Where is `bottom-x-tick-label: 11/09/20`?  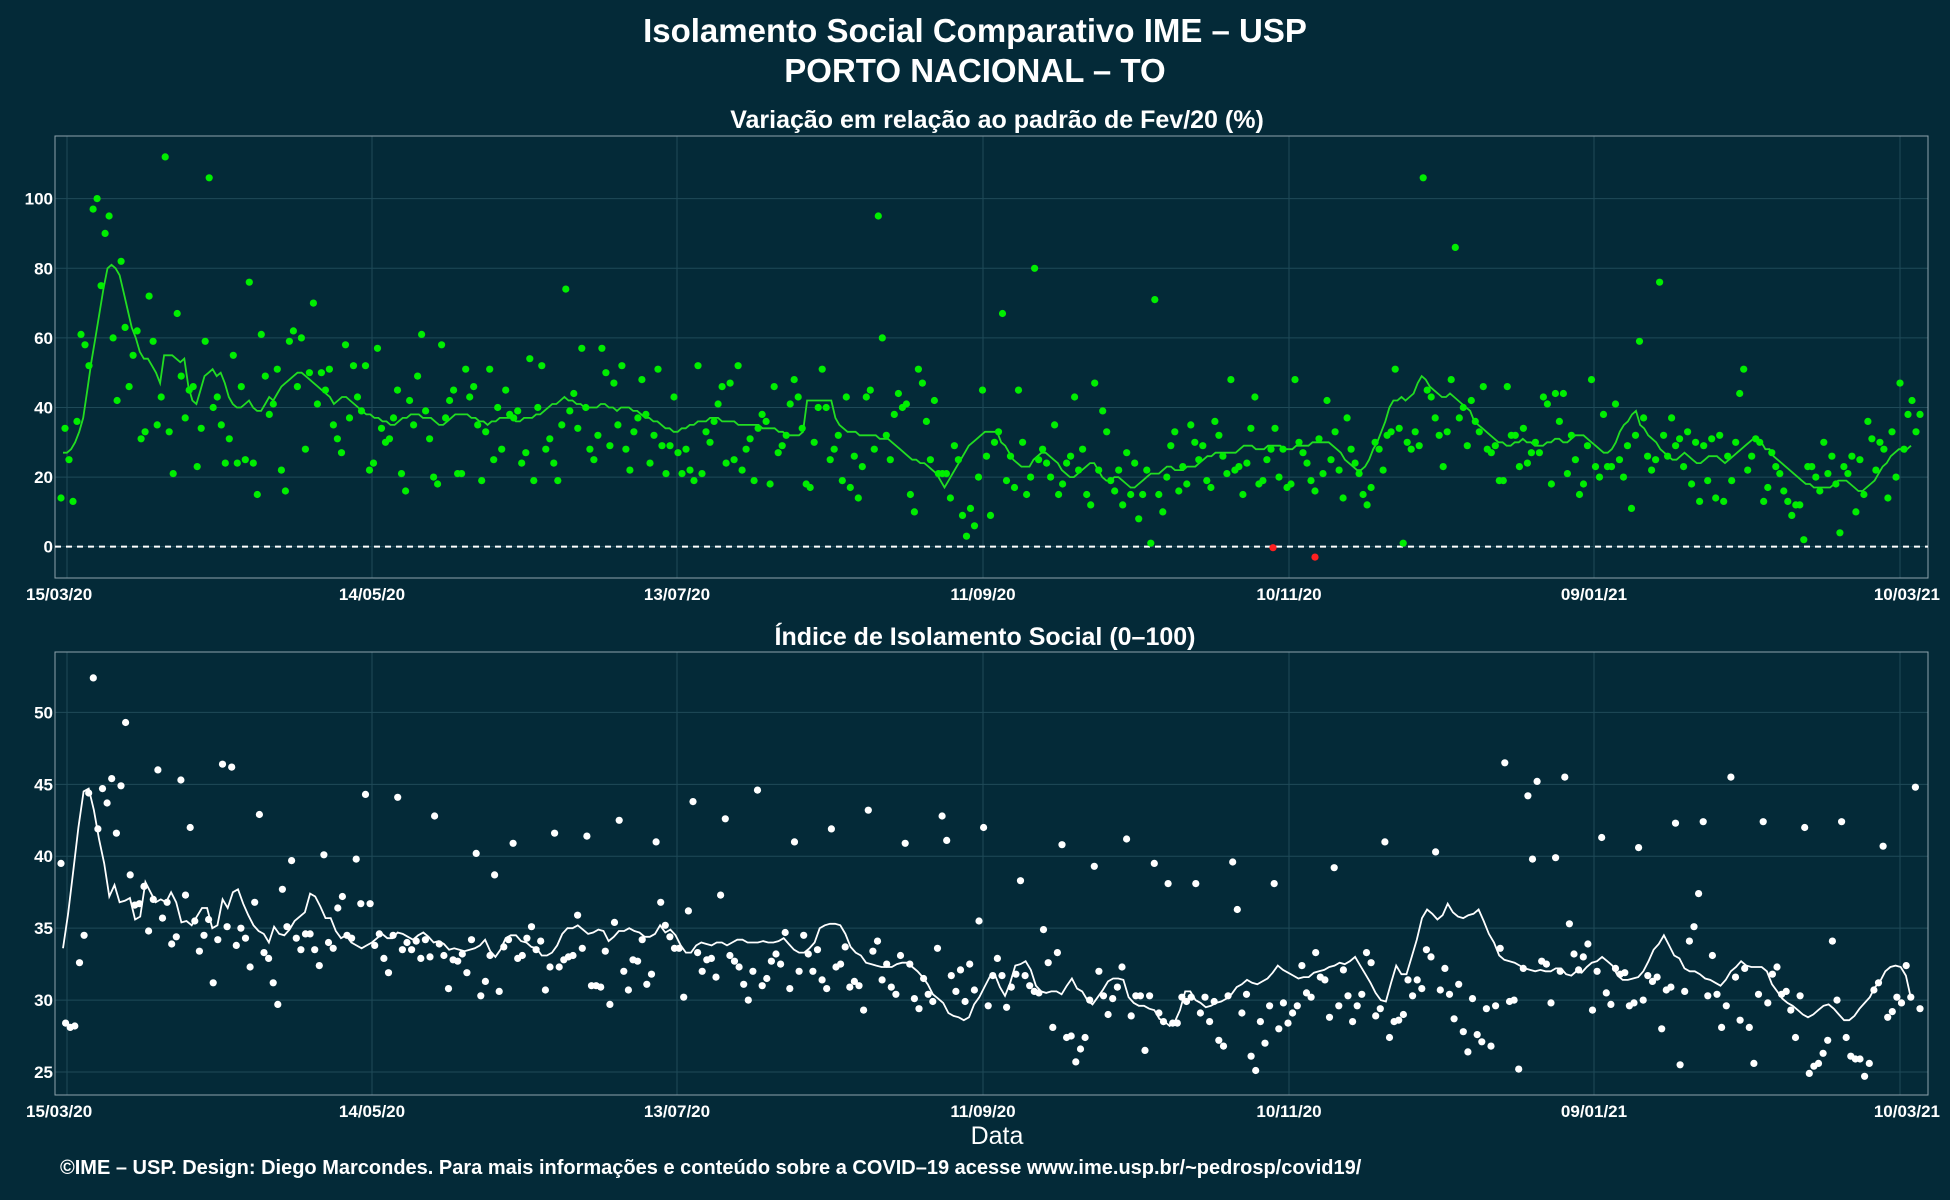
bottom-x-tick-label: 11/09/20 is located at coordinates (982, 1111).